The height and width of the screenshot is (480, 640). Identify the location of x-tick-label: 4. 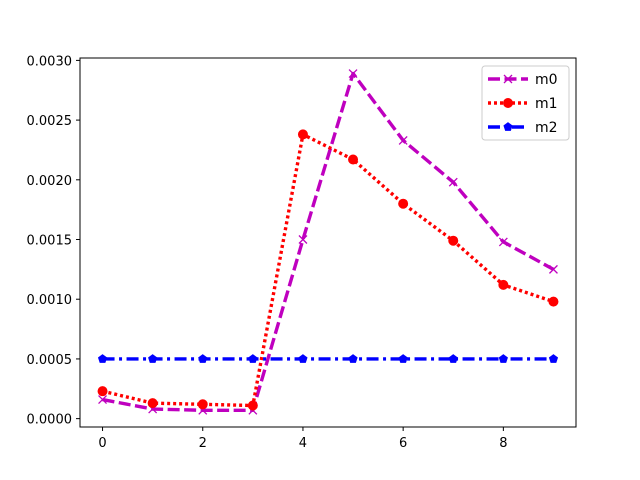
(303, 443).